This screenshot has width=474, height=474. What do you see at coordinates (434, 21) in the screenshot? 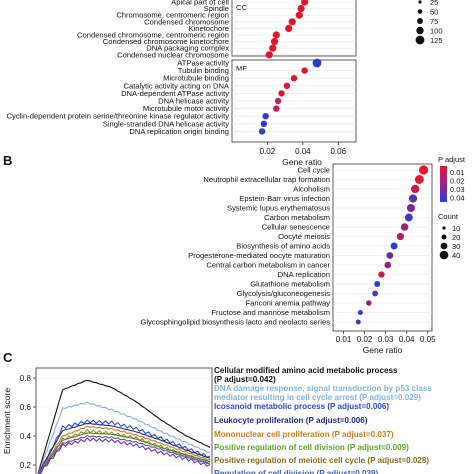
I see `panel-a-count-legend-label: 75` at bounding box center [434, 21].